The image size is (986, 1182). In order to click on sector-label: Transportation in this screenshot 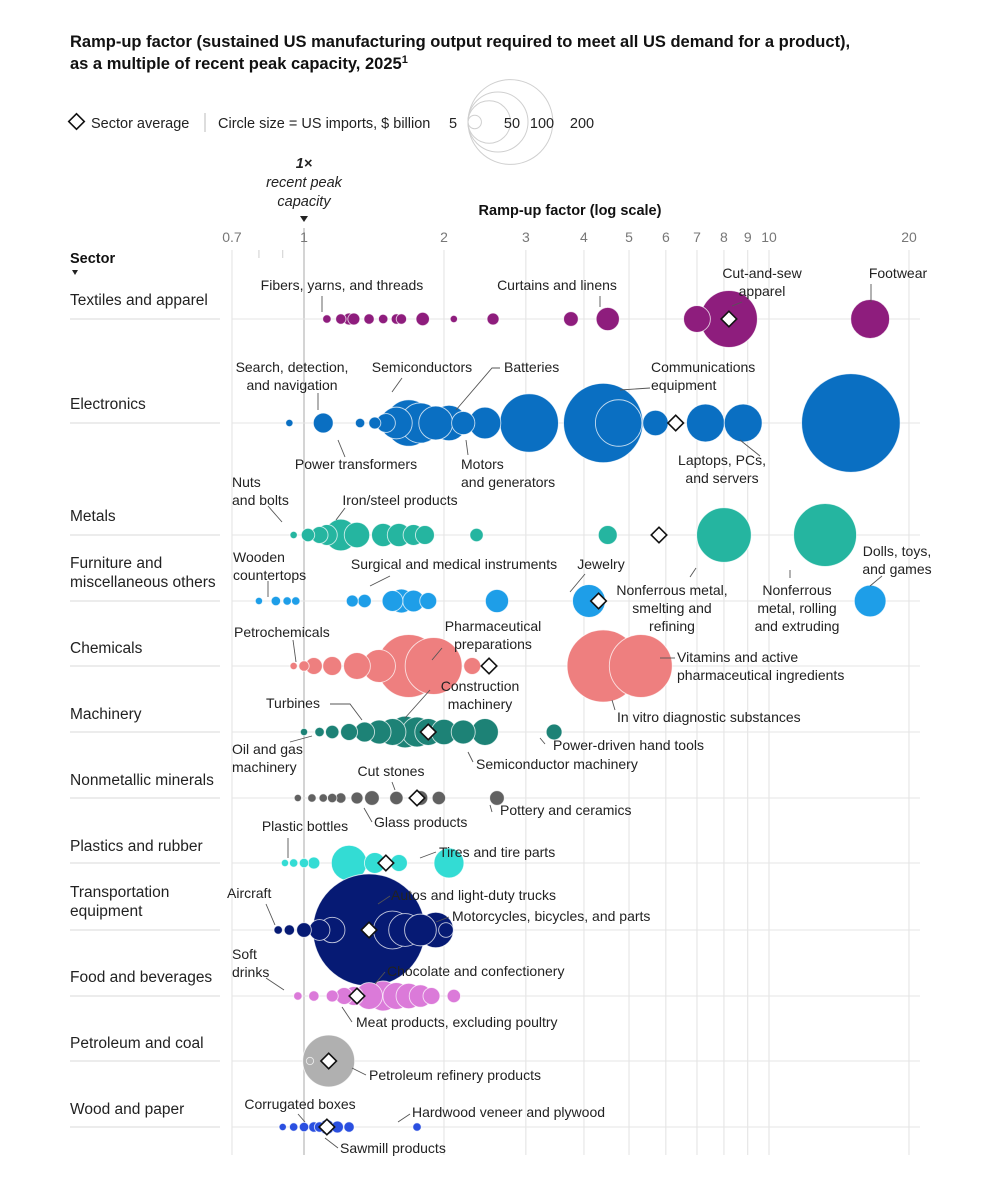, I will do `click(119, 892)`.